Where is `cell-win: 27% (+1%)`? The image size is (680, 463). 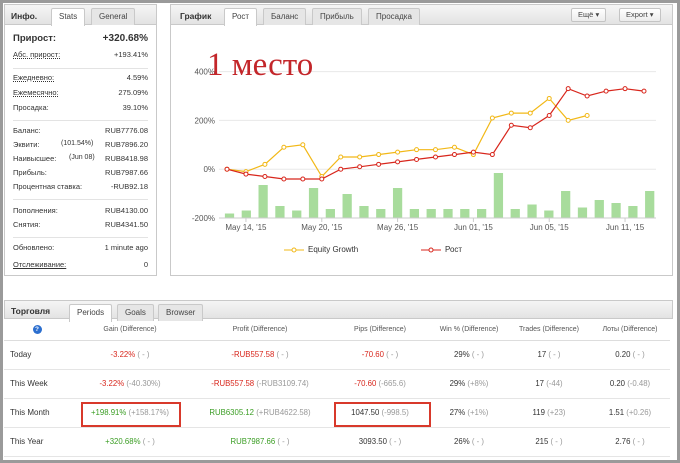 cell-win: 27% (+1%) is located at coordinates (469, 413).